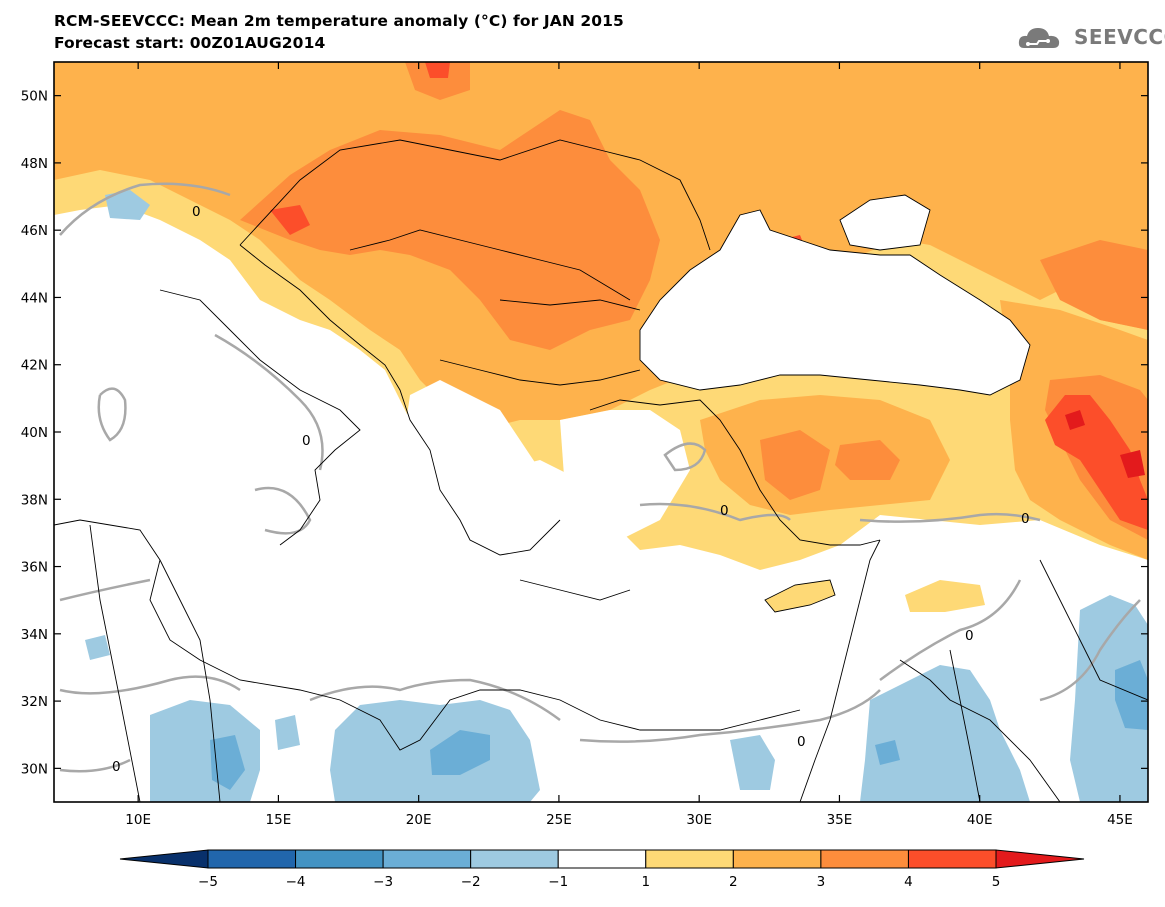 Image resolution: width=1165 pixels, height=907 pixels. I want to click on lat-label: 34N, so click(34, 635).